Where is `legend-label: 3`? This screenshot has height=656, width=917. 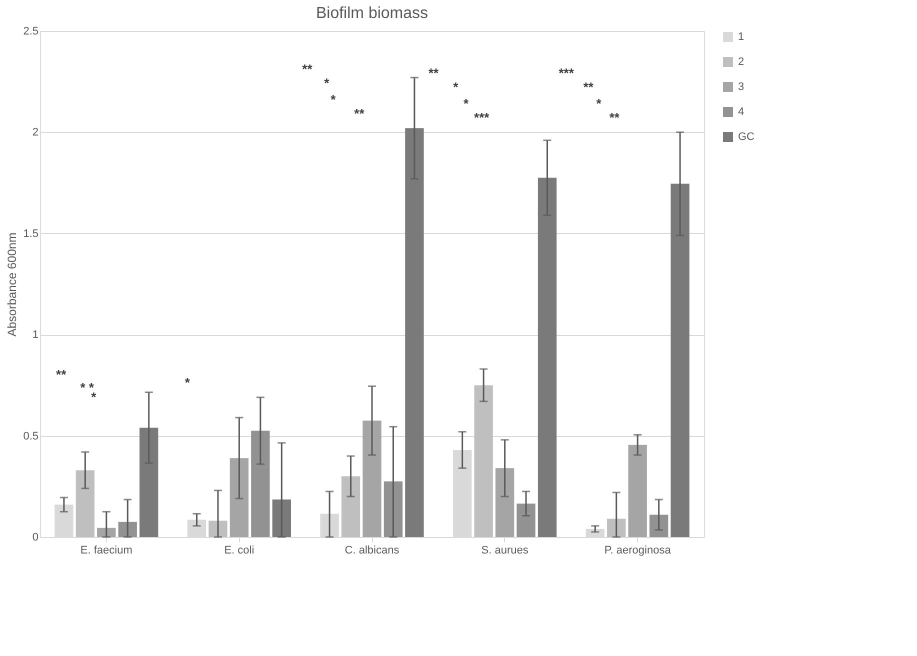 legend-label: 3 is located at coordinates (741, 87).